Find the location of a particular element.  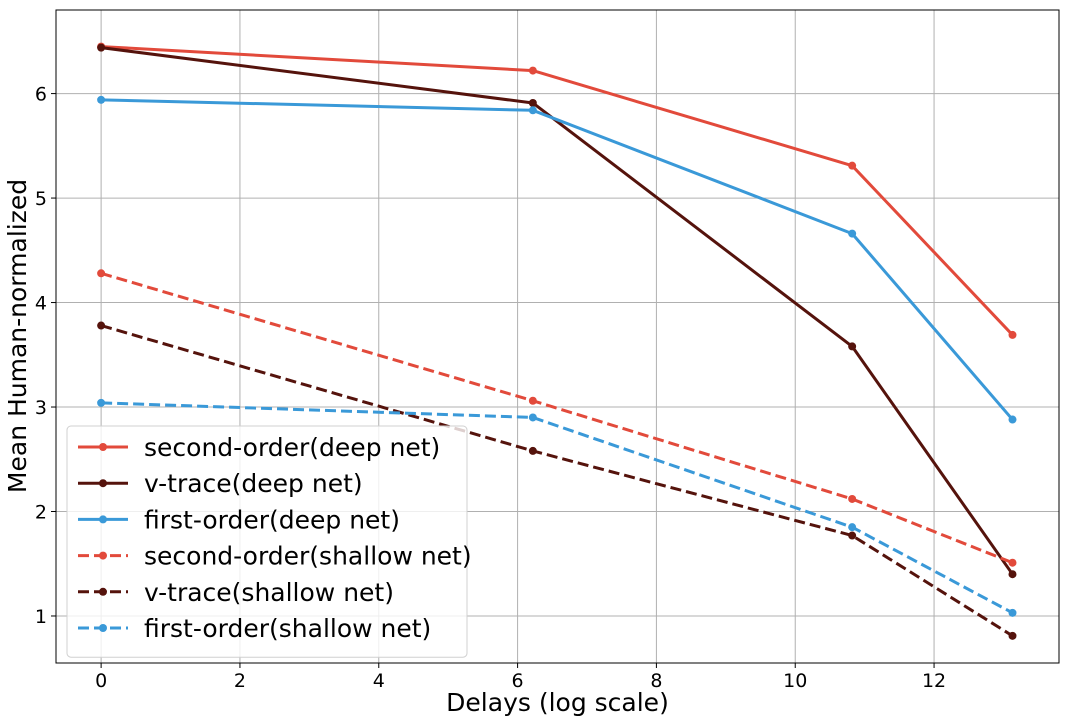

y-tick-label: 4 is located at coordinates (41, 304).